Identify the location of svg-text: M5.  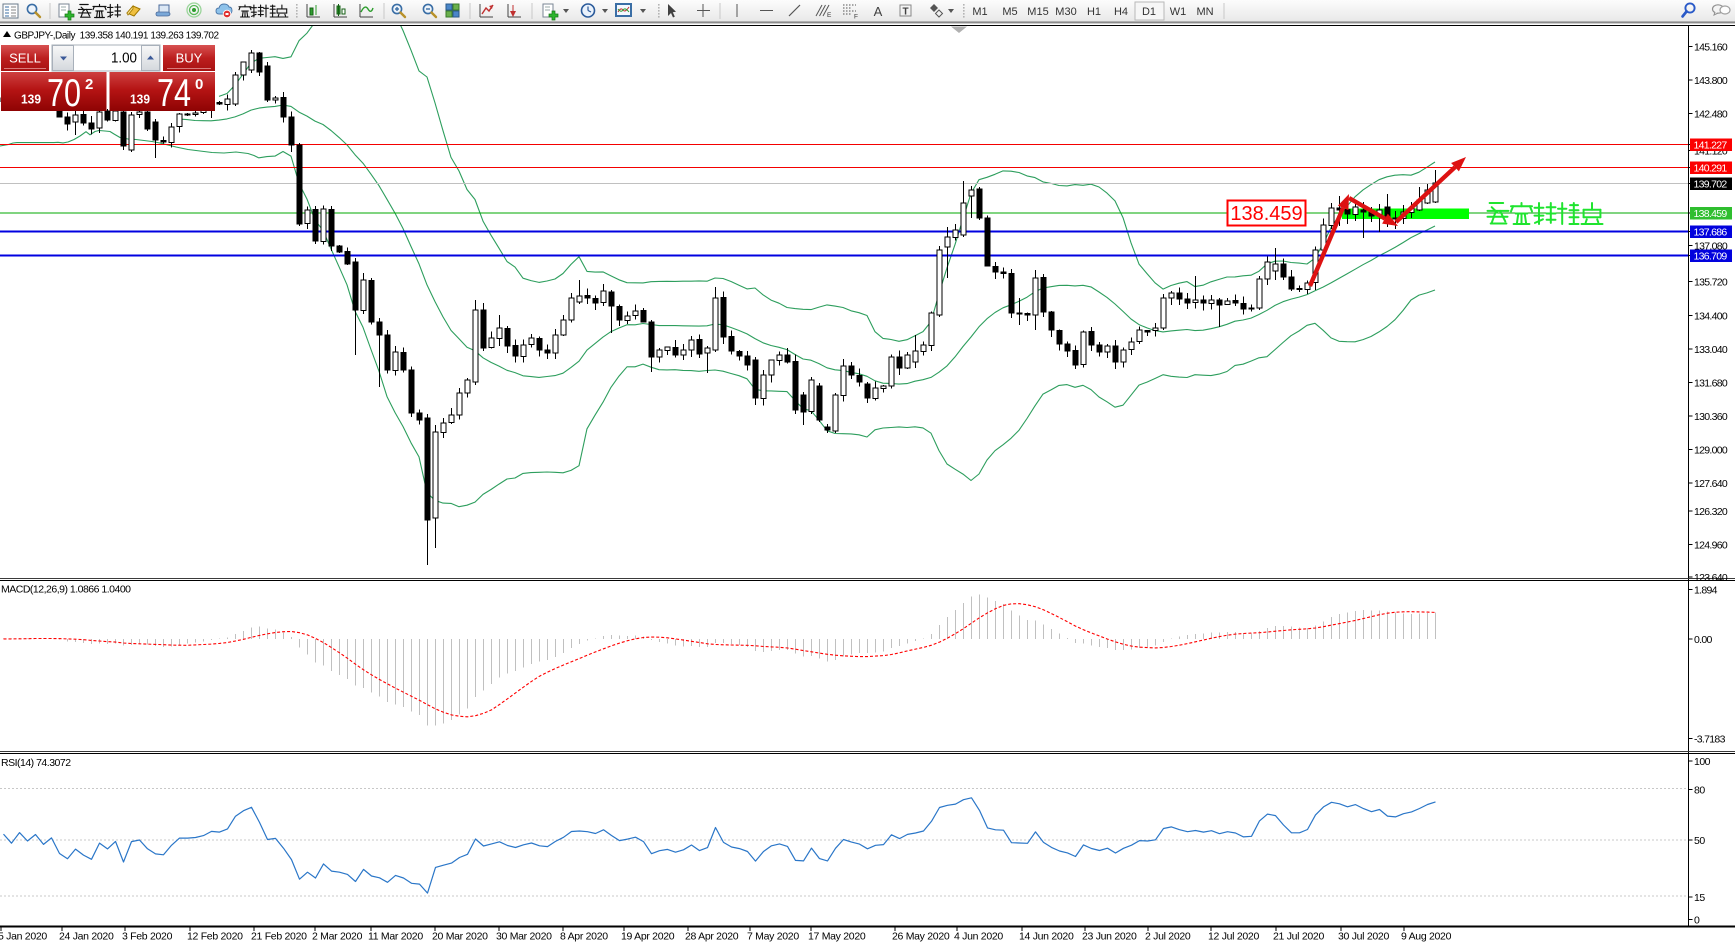
(1009, 12).